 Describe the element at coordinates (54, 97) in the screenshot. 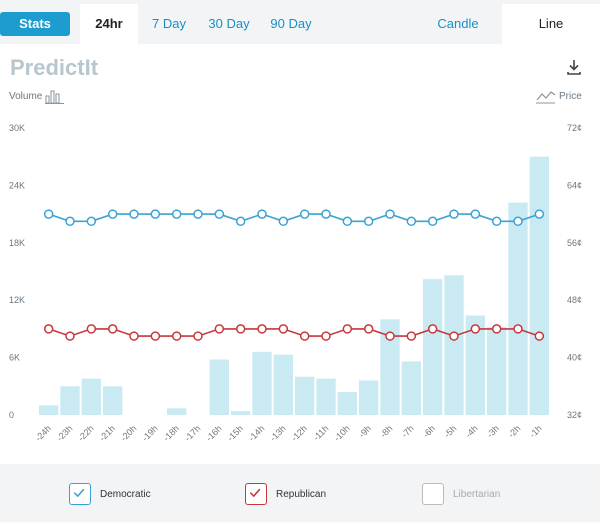

I see `volume-bars-icon` at that location.